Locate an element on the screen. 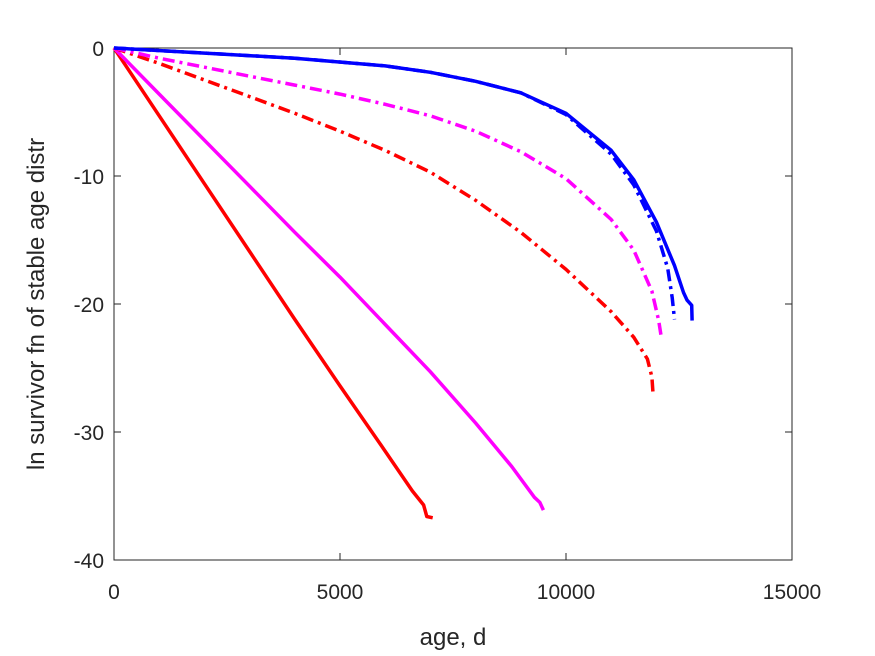 Image resolution: width=875 pixels, height=656 pixels. x-tick-label: 15000 is located at coordinates (792, 592).